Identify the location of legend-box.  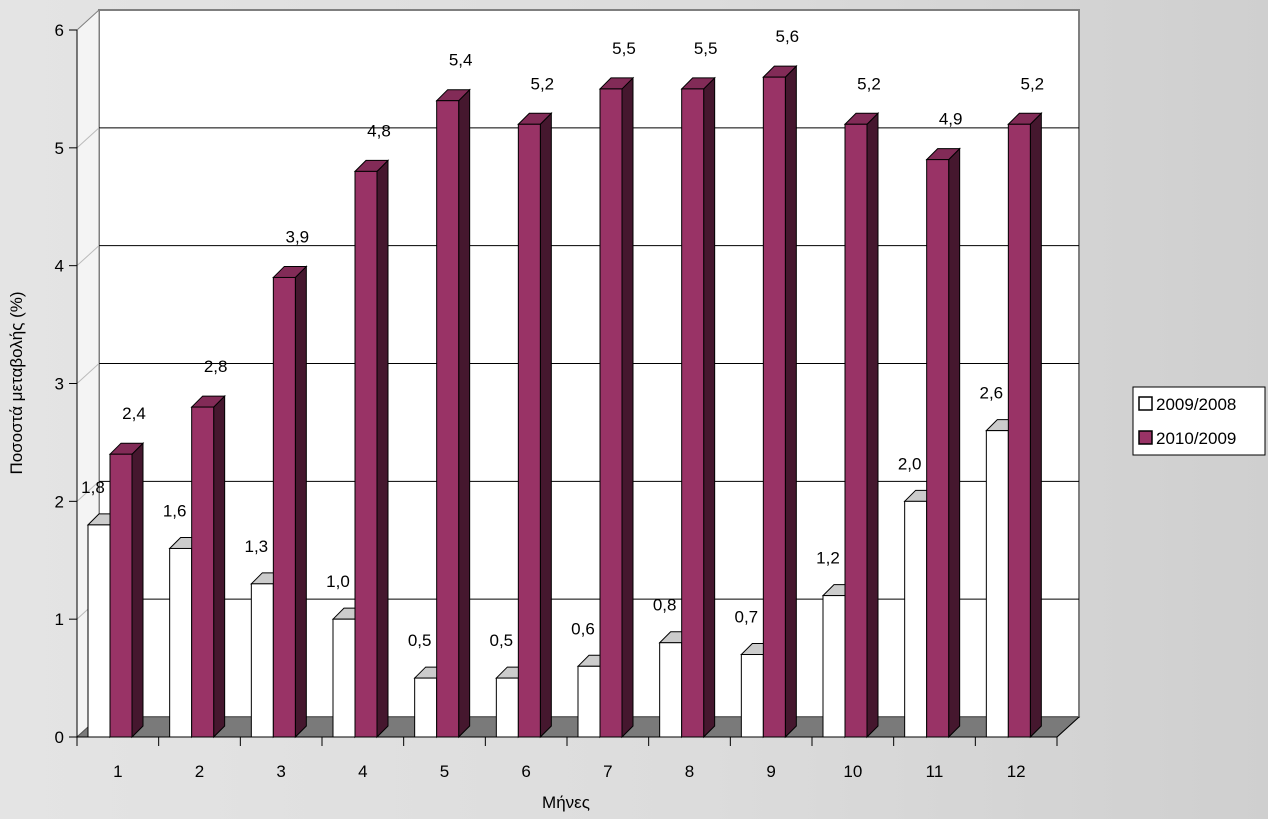
(1199, 421).